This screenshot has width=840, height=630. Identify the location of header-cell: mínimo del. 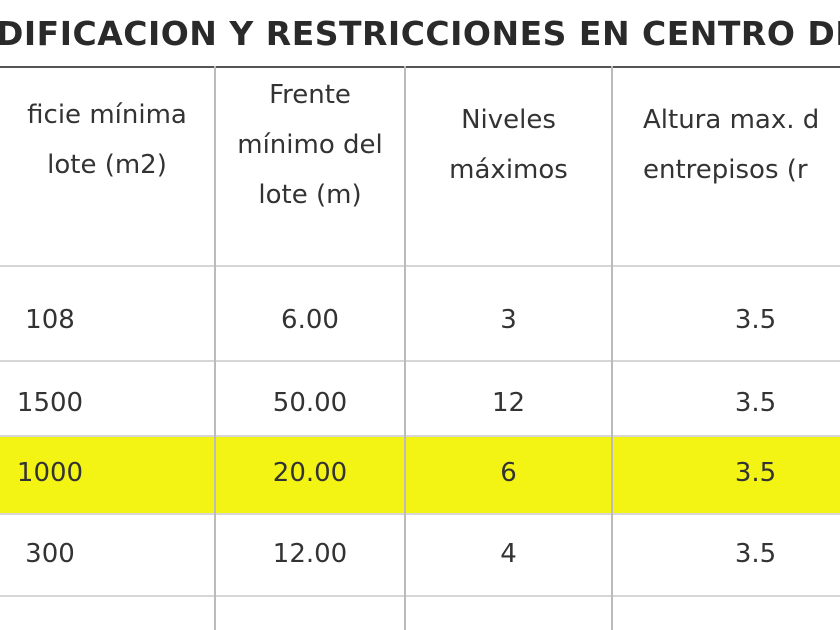
(310, 145).